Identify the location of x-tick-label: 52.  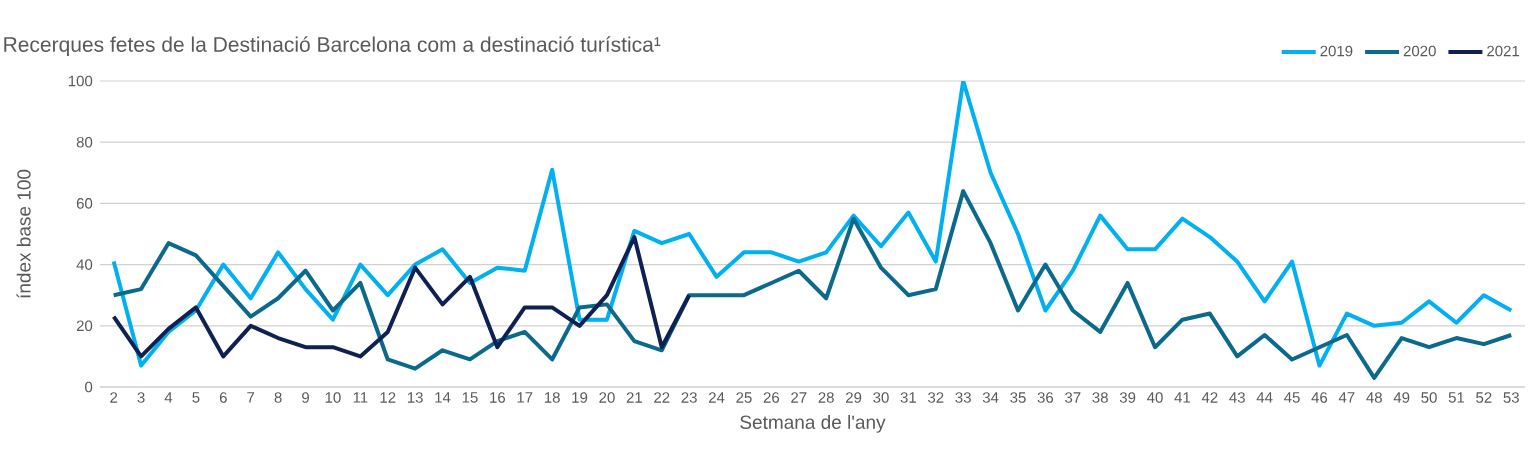
(1484, 397).